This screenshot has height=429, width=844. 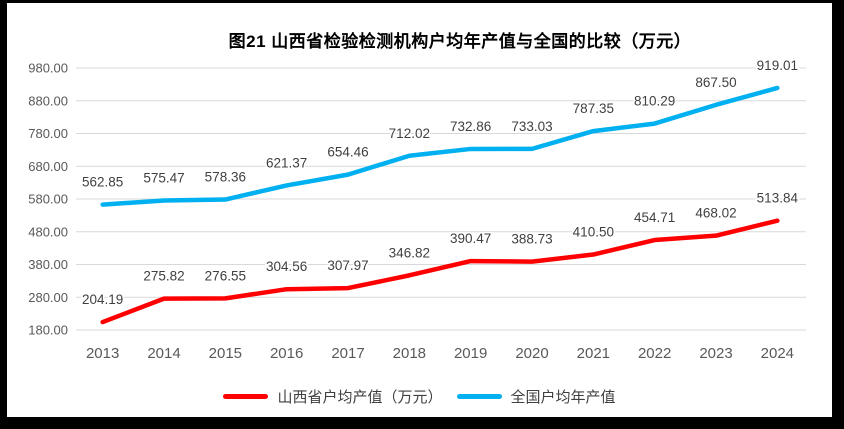 I want to click on legend-item-national: 全国户均年产值, so click(x=536, y=396).